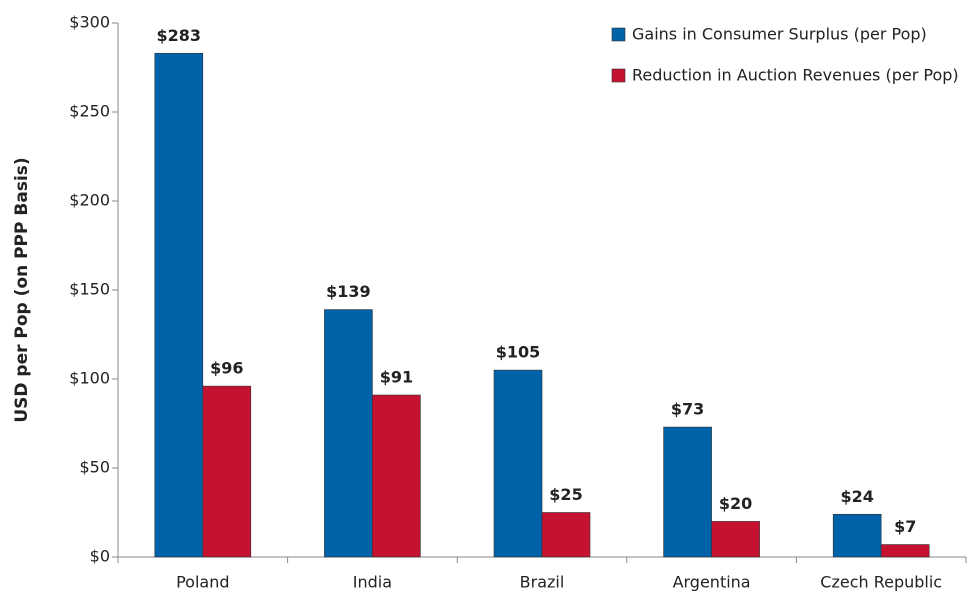  Describe the element at coordinates (518, 352) in the screenshot. I see `value-label: $105` at that location.